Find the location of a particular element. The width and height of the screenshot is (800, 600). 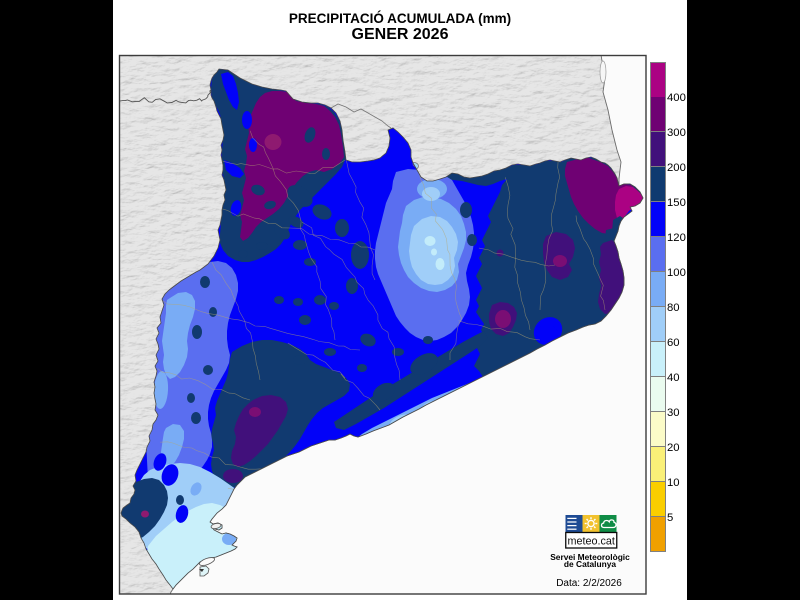

svg-text: meteo.cat is located at coordinates (590, 541).